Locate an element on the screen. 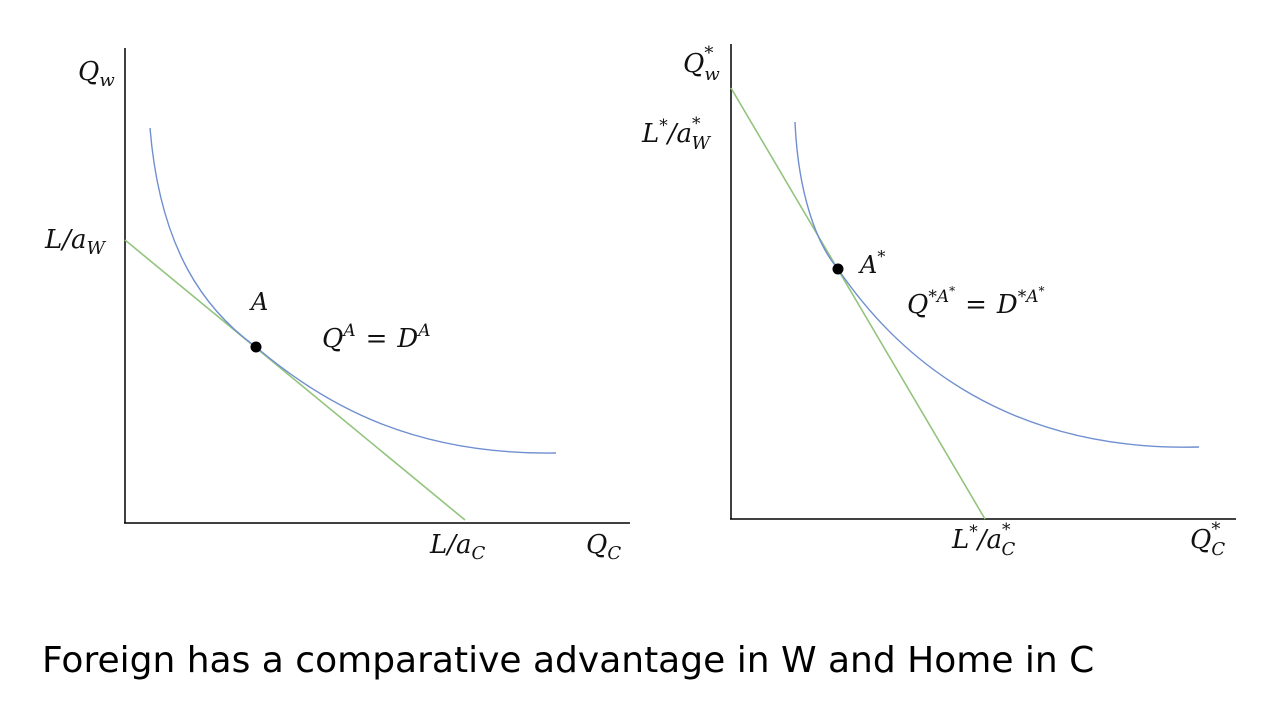 This screenshot has width=1266, height=708. foreign-indifference-curve is located at coordinates (997, 284).